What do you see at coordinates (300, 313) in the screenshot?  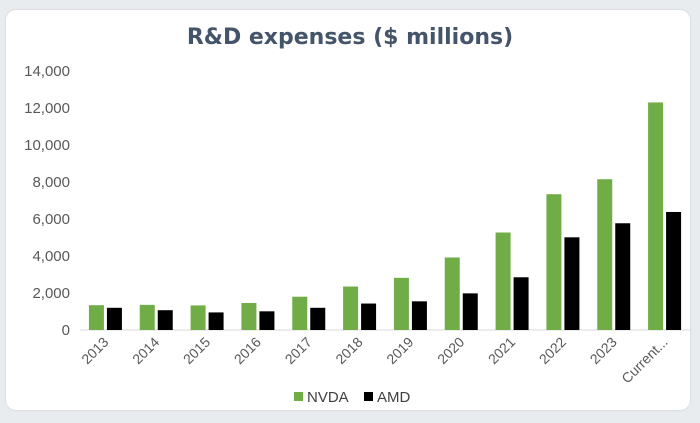 I see `bar-nvda-2017` at bounding box center [300, 313].